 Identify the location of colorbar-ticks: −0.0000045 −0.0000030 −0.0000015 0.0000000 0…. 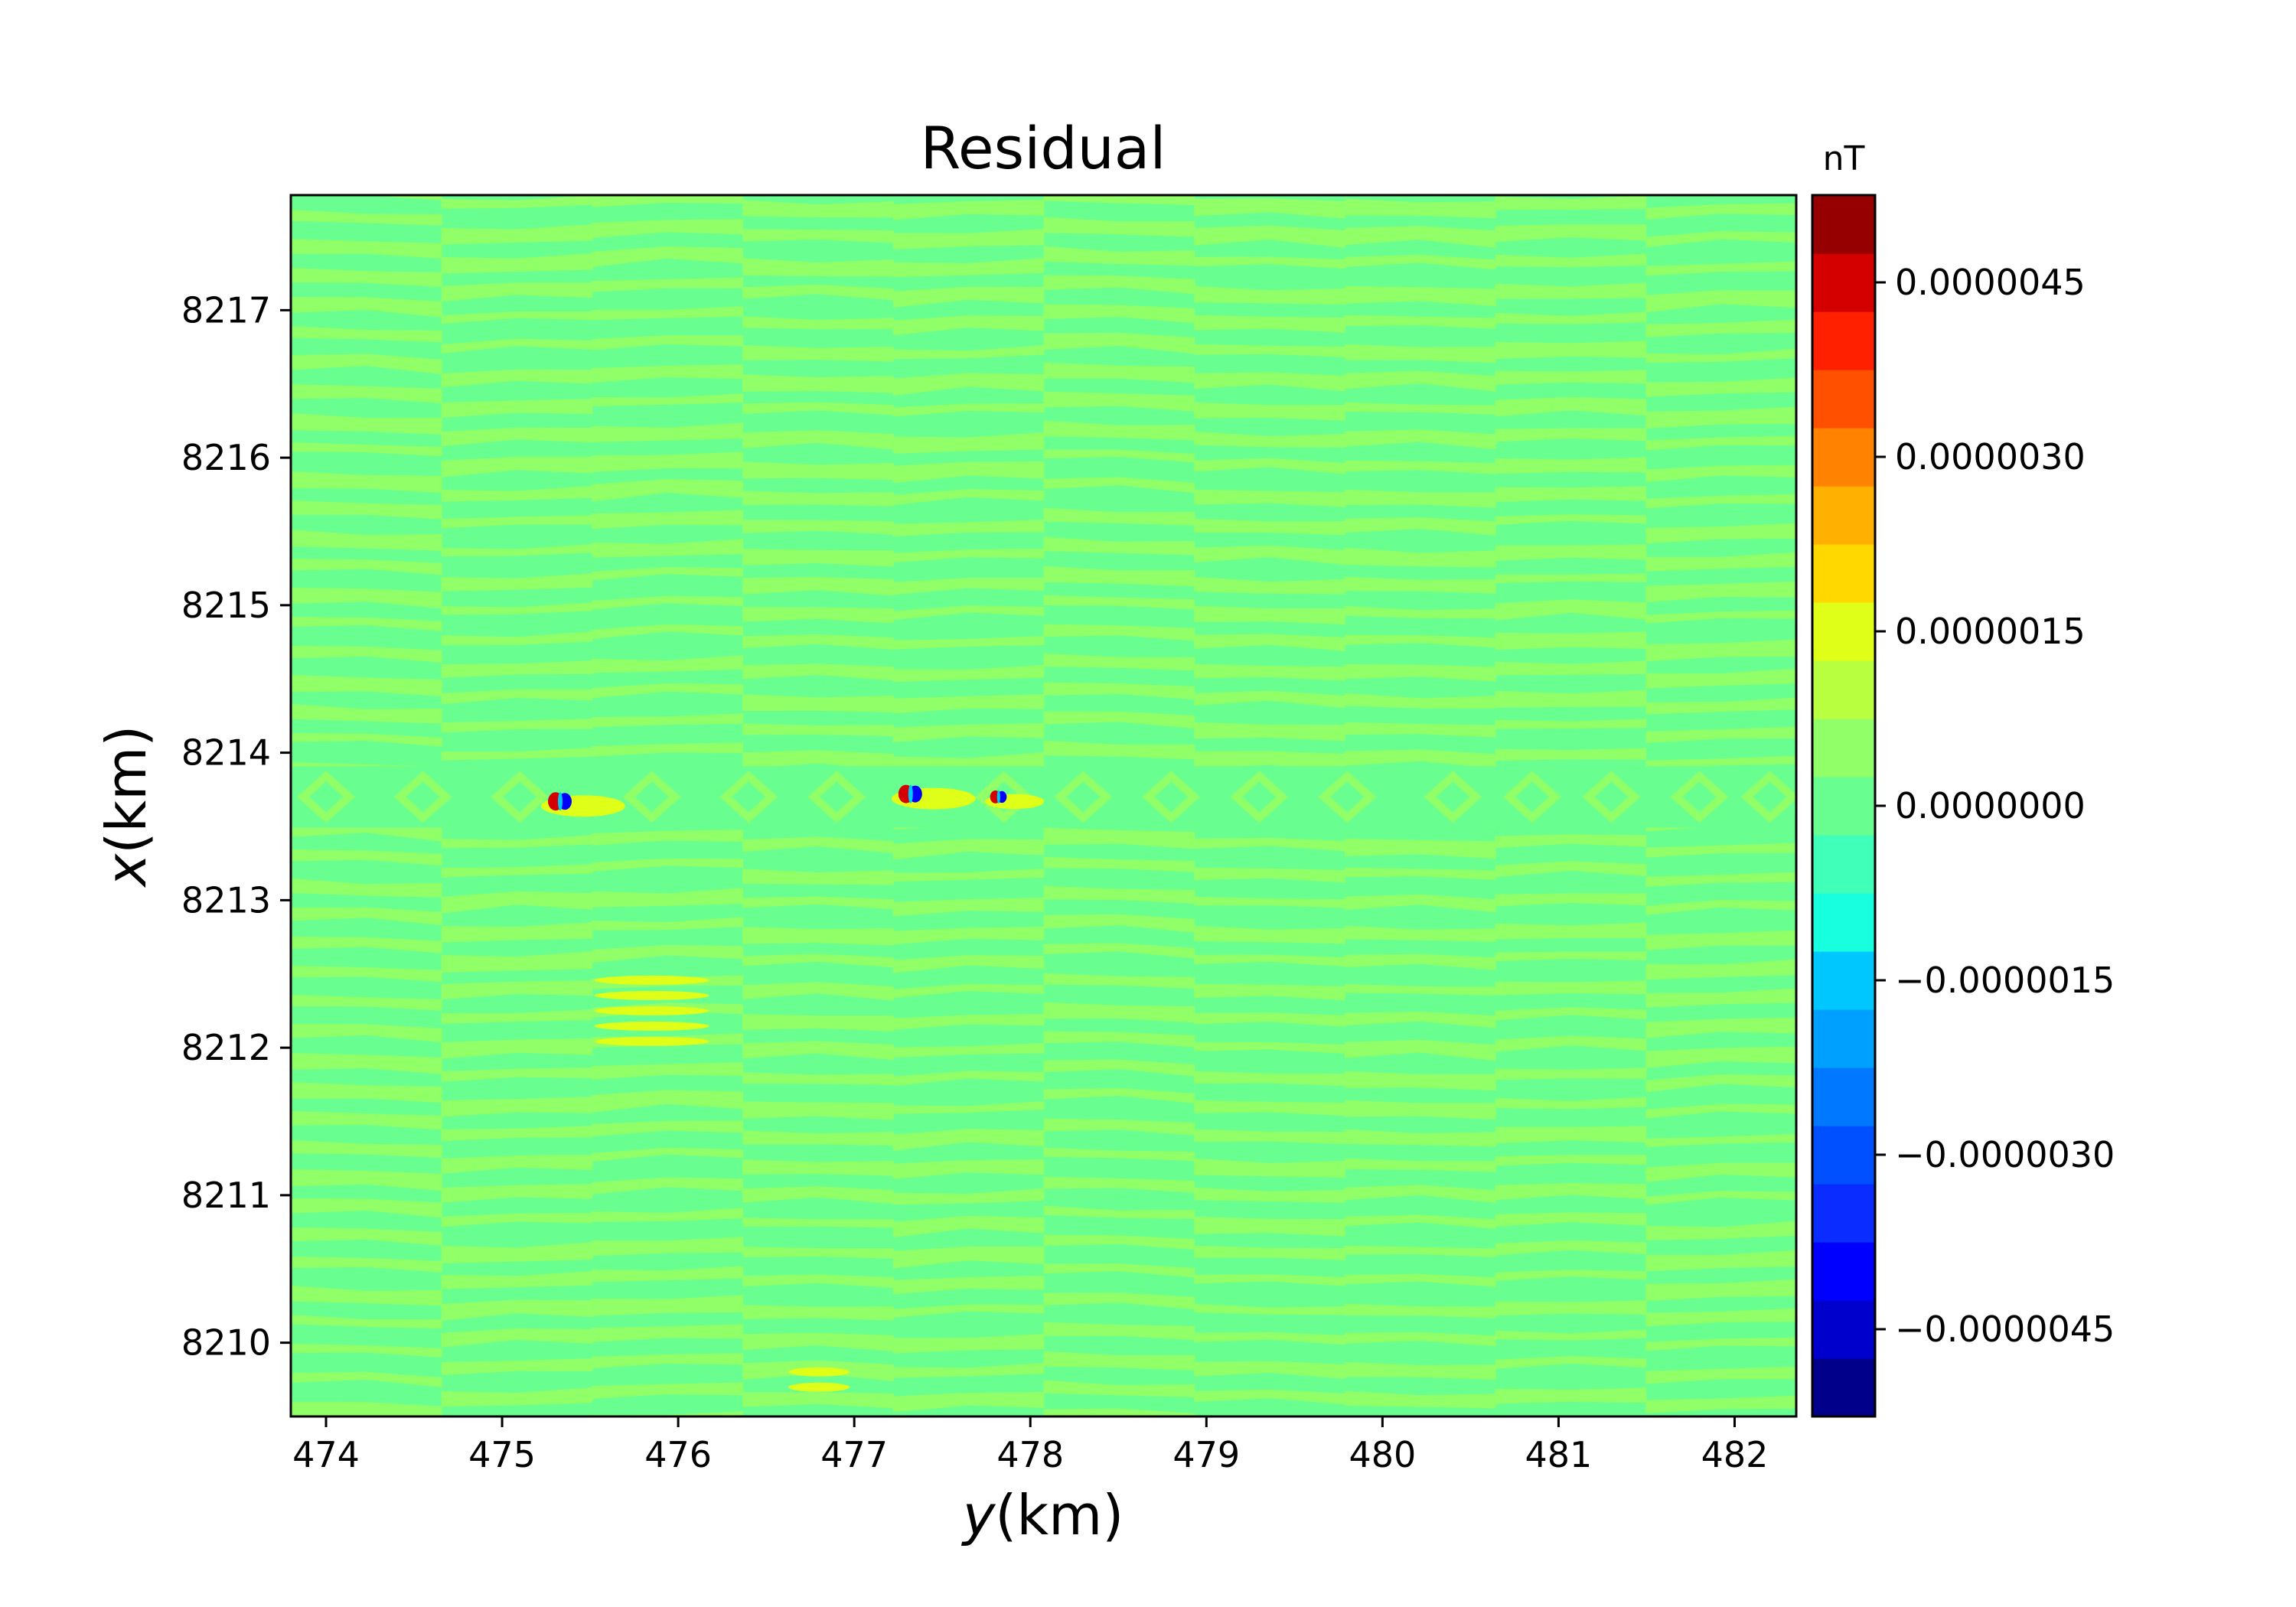
(1995, 806).